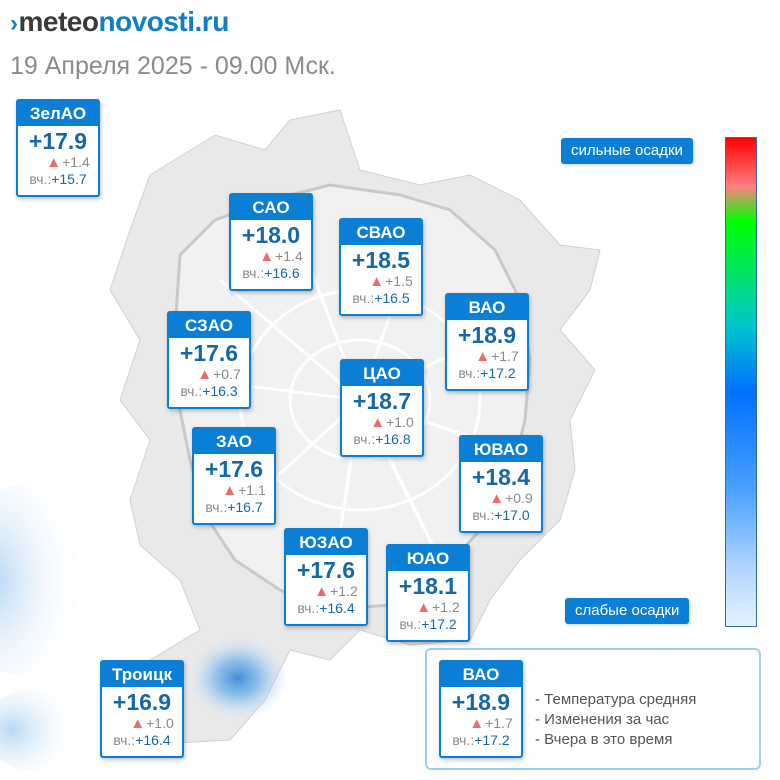  What do you see at coordinates (511, 498) in the screenshot?
I see `hourly-change: ▲+0.9` at bounding box center [511, 498].